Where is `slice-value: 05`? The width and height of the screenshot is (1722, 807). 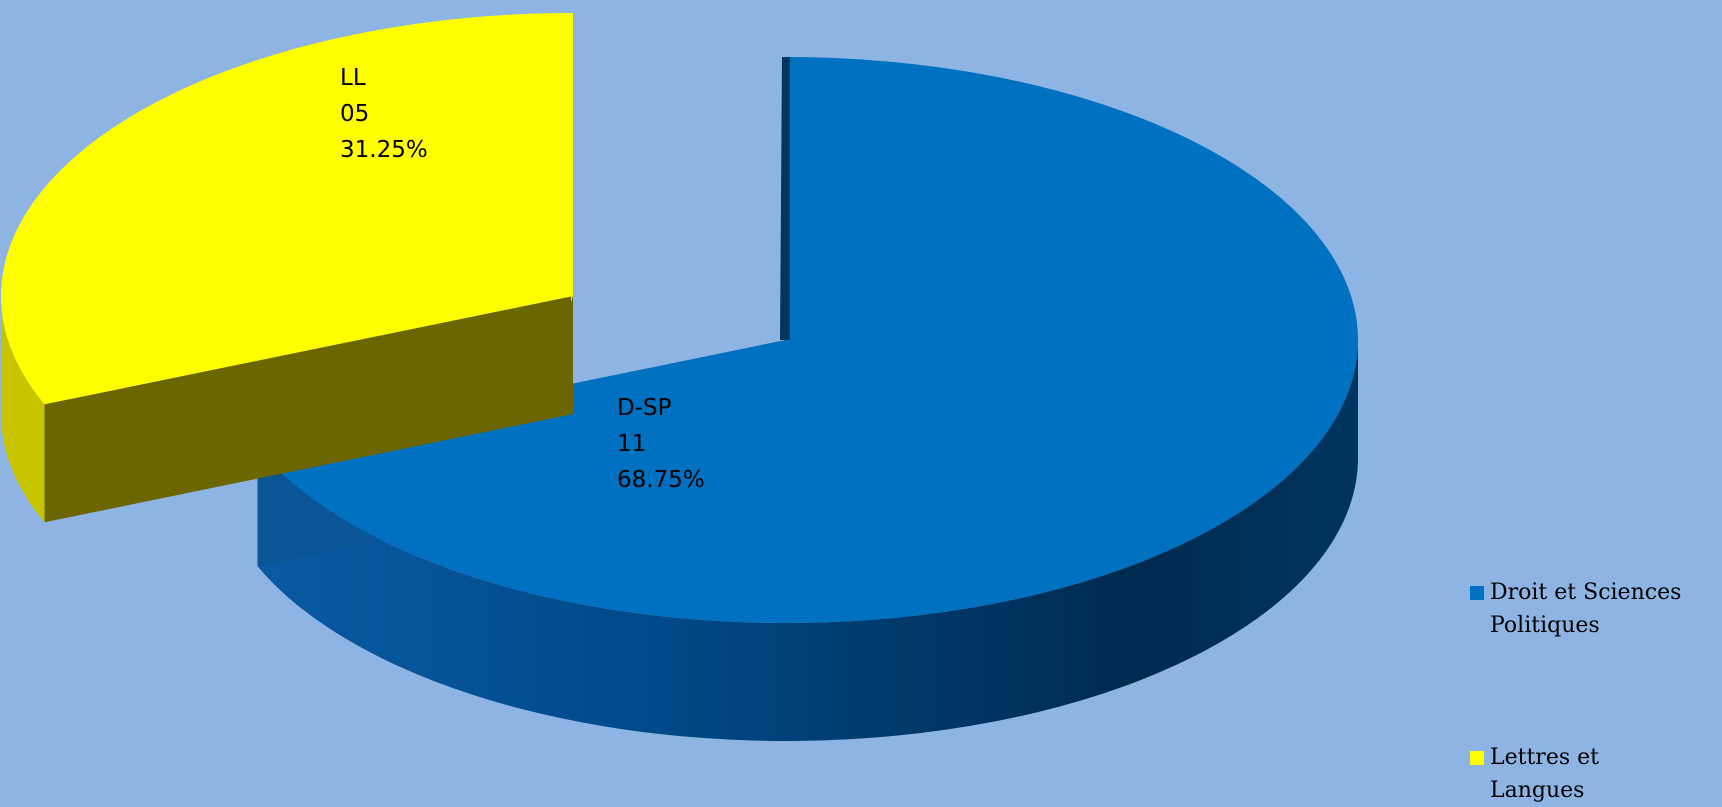
slice-value: 05 is located at coordinates (355, 114).